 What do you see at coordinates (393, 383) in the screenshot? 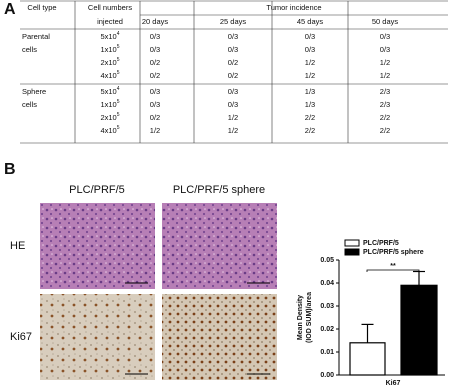
I see `x-tick-label: Ki67` at bounding box center [393, 383].